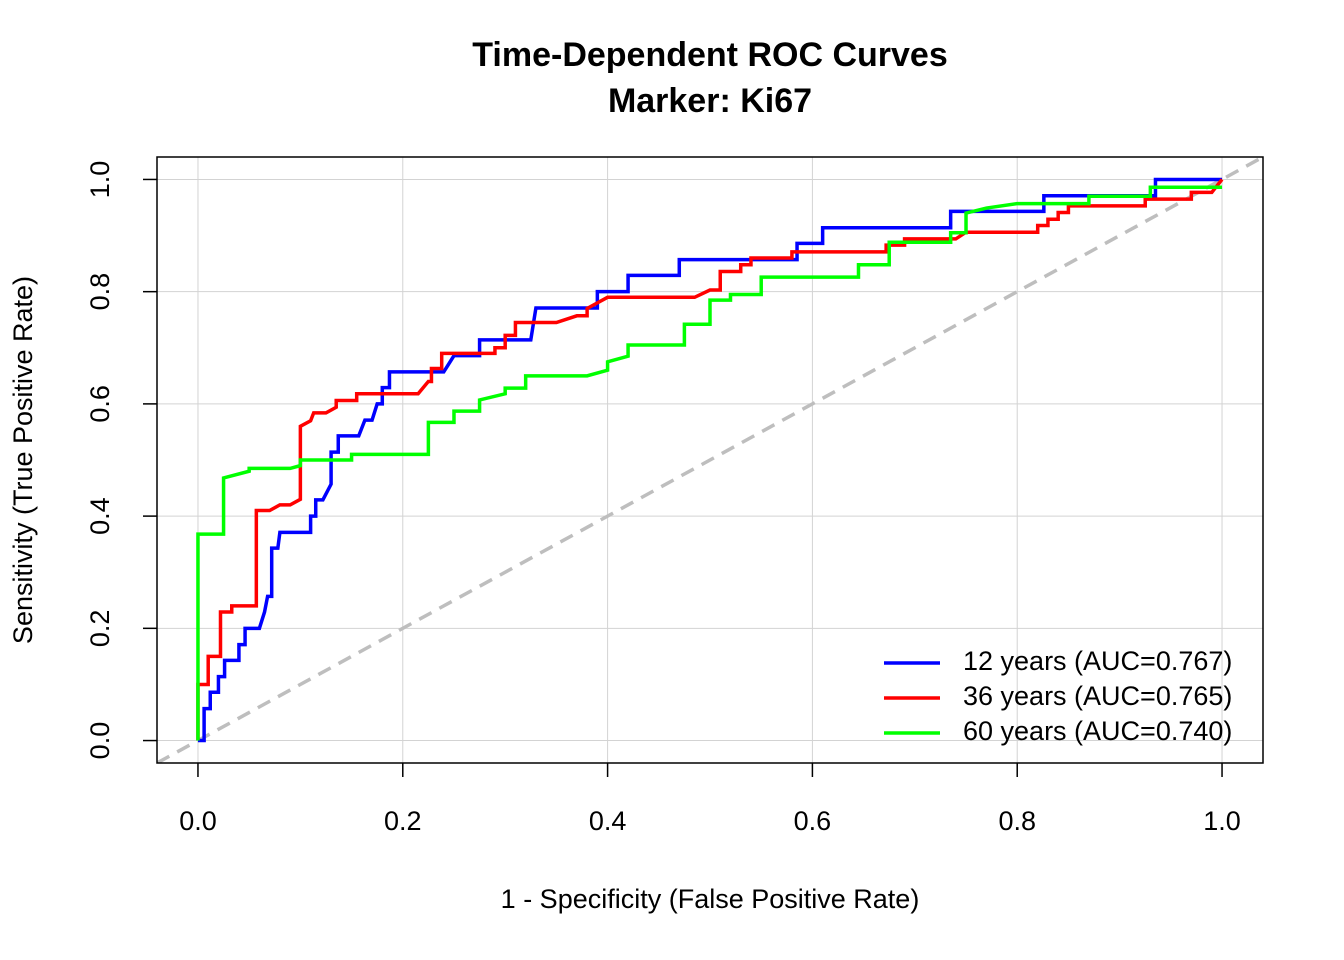 The width and height of the screenshot is (1344, 960). Describe the element at coordinates (1222, 821) in the screenshot. I see `x-tick-label: 1.0` at that location.